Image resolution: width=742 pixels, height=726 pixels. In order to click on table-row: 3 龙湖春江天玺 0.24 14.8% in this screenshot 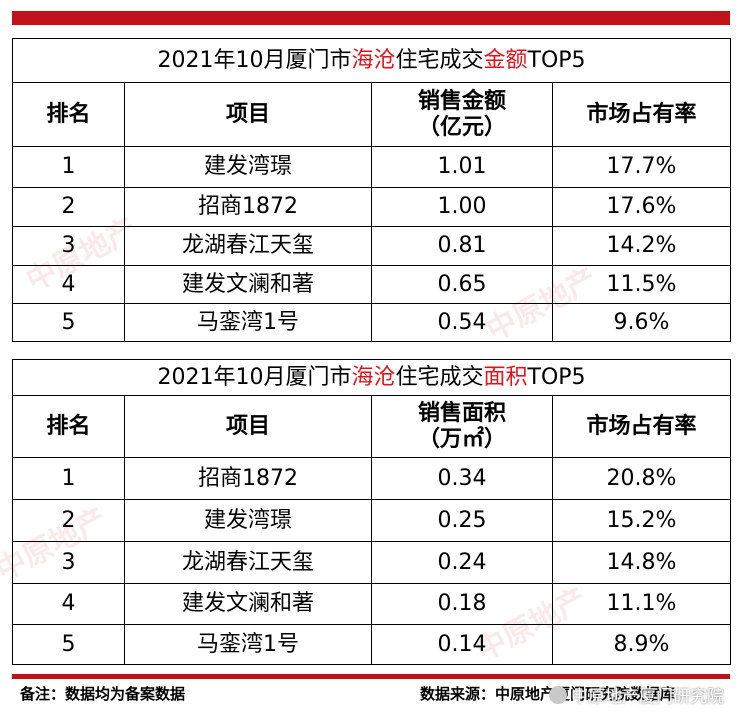, I will do `click(371, 562)`.